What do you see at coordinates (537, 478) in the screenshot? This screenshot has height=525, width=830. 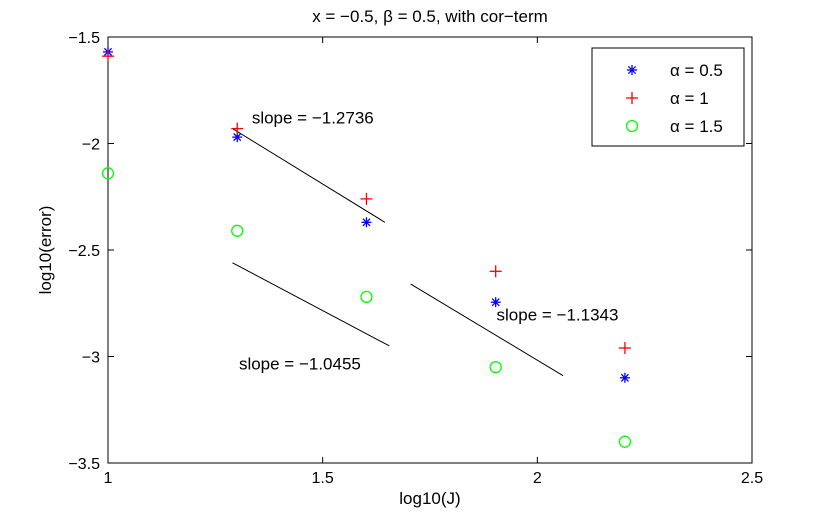 I see `x-tick-label: 2` at bounding box center [537, 478].